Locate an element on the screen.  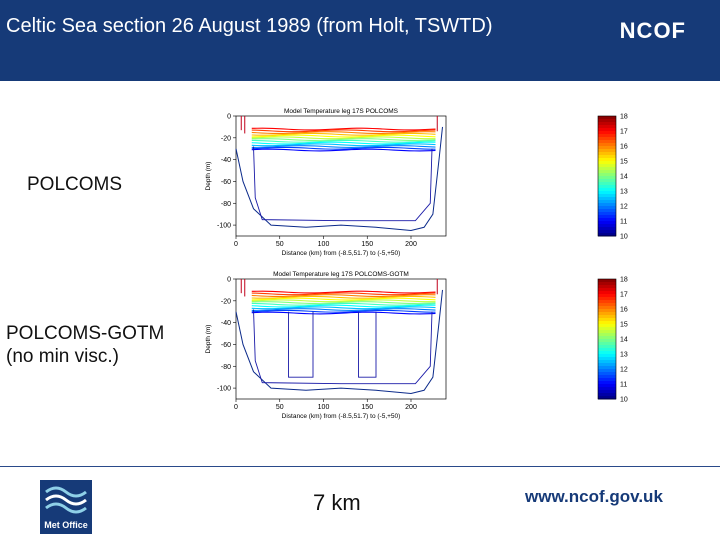
y-axis-label: Depth (m) is located at coordinates (208, 176).